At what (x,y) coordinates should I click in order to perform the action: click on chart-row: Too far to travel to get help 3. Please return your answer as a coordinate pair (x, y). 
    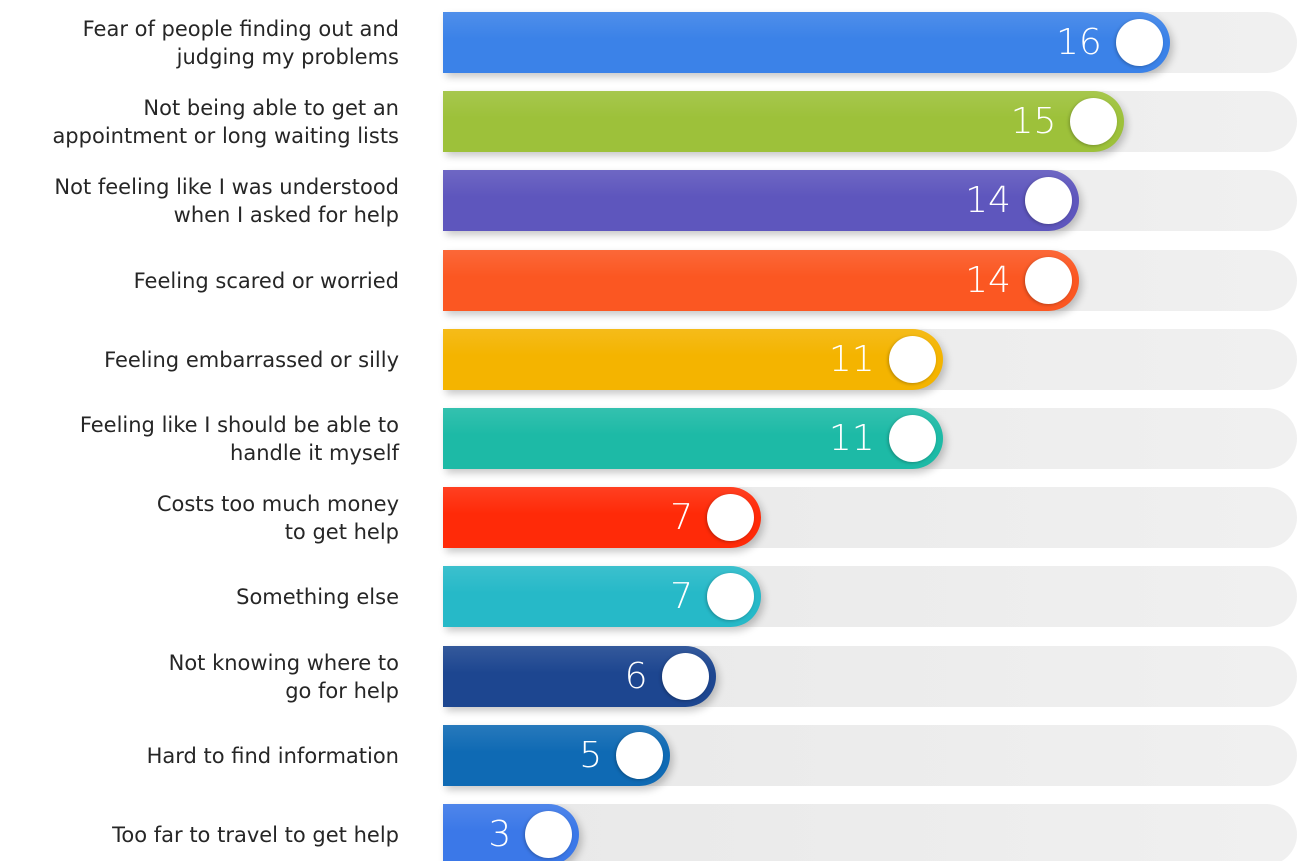
    Looking at the image, I should click on (655, 832).